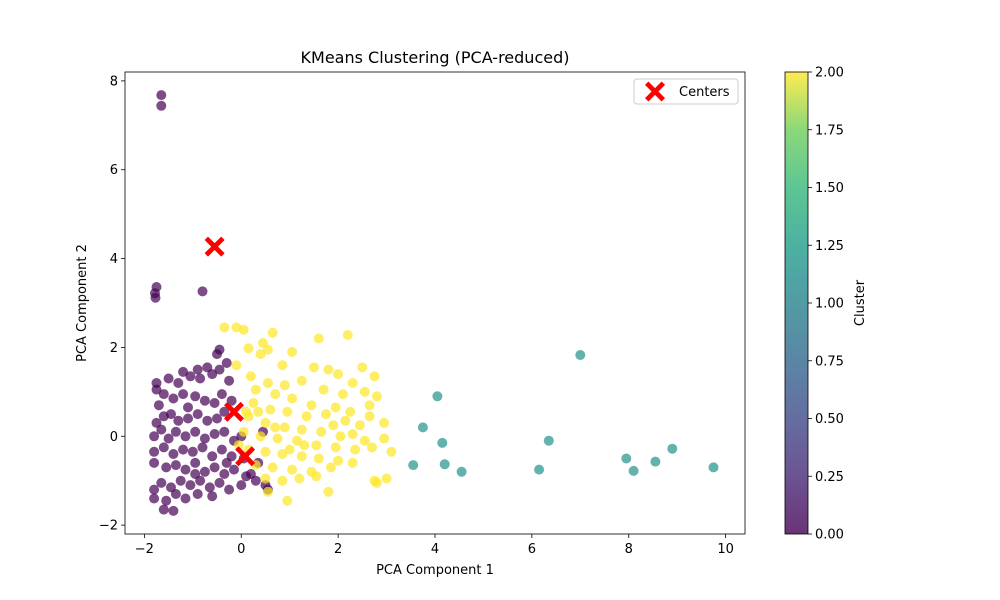  What do you see at coordinates (435, 549) in the screenshot?
I see `x-tick-label: 4` at bounding box center [435, 549].